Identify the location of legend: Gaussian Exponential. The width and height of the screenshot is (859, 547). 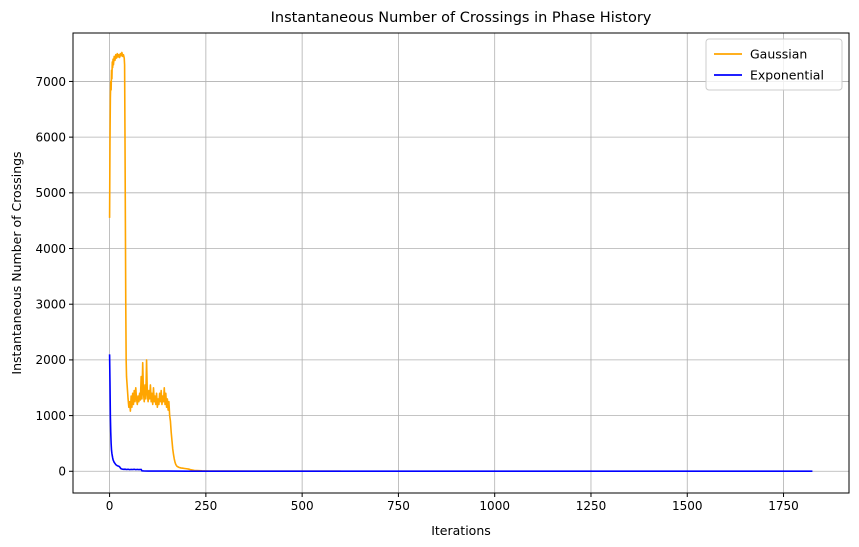
(774, 64).